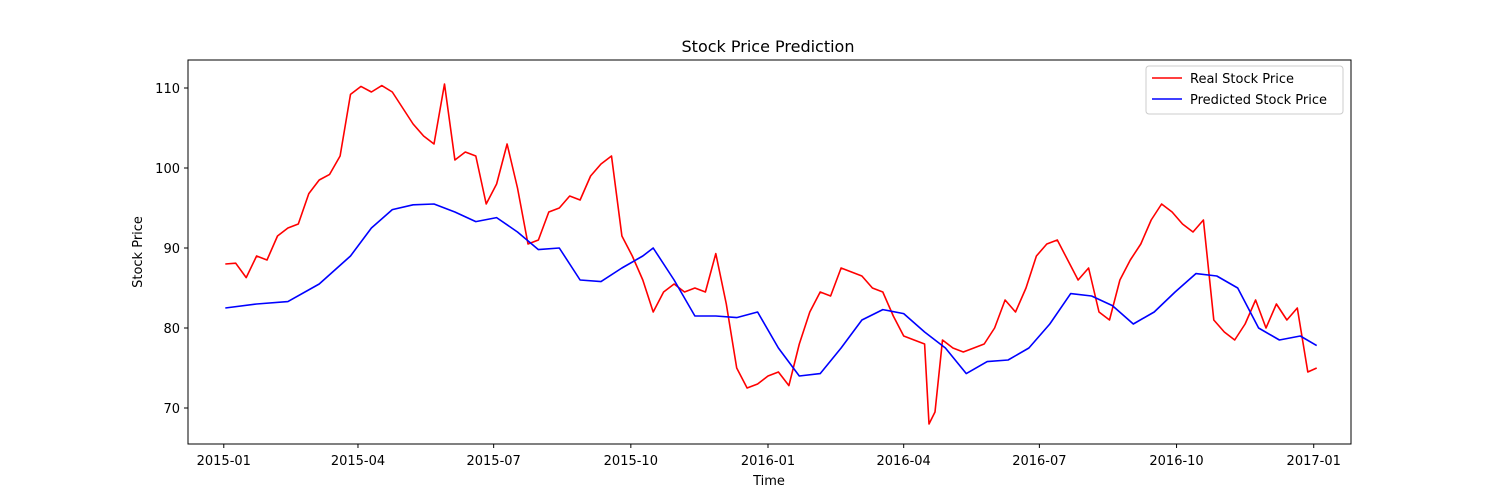 The image size is (1500, 500). I want to click on x-tick-label: 2015-10, so click(631, 461).